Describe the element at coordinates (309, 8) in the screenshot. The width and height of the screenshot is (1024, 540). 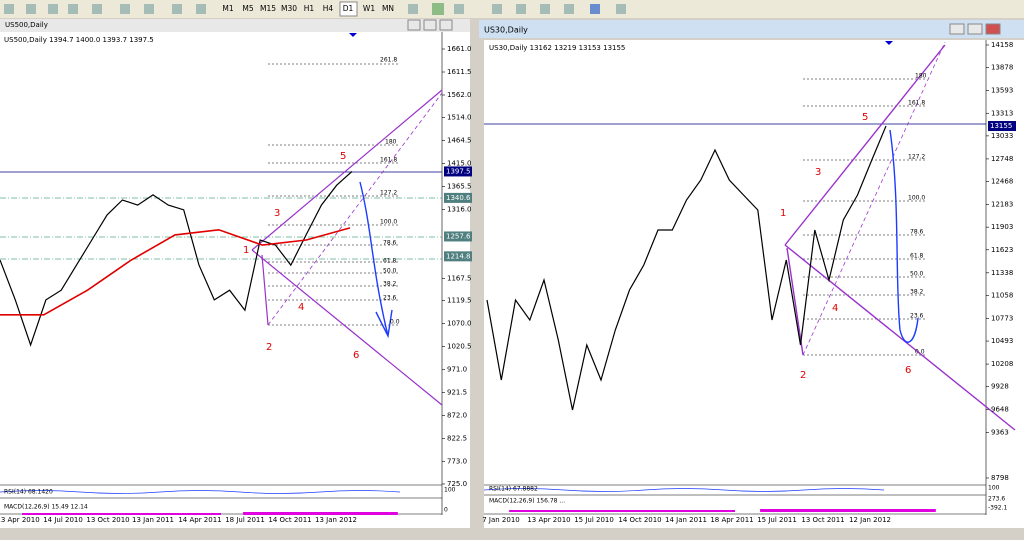
I see `timeframe-button: H1` at that location.